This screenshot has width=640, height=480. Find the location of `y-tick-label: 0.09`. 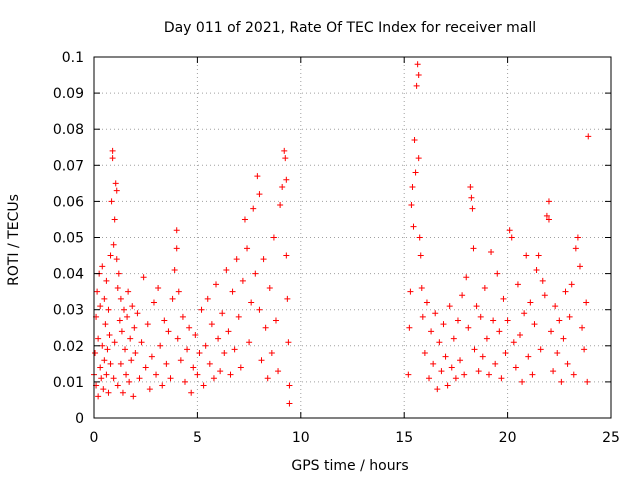

y-tick-label: 0.09 is located at coordinates (68, 94).